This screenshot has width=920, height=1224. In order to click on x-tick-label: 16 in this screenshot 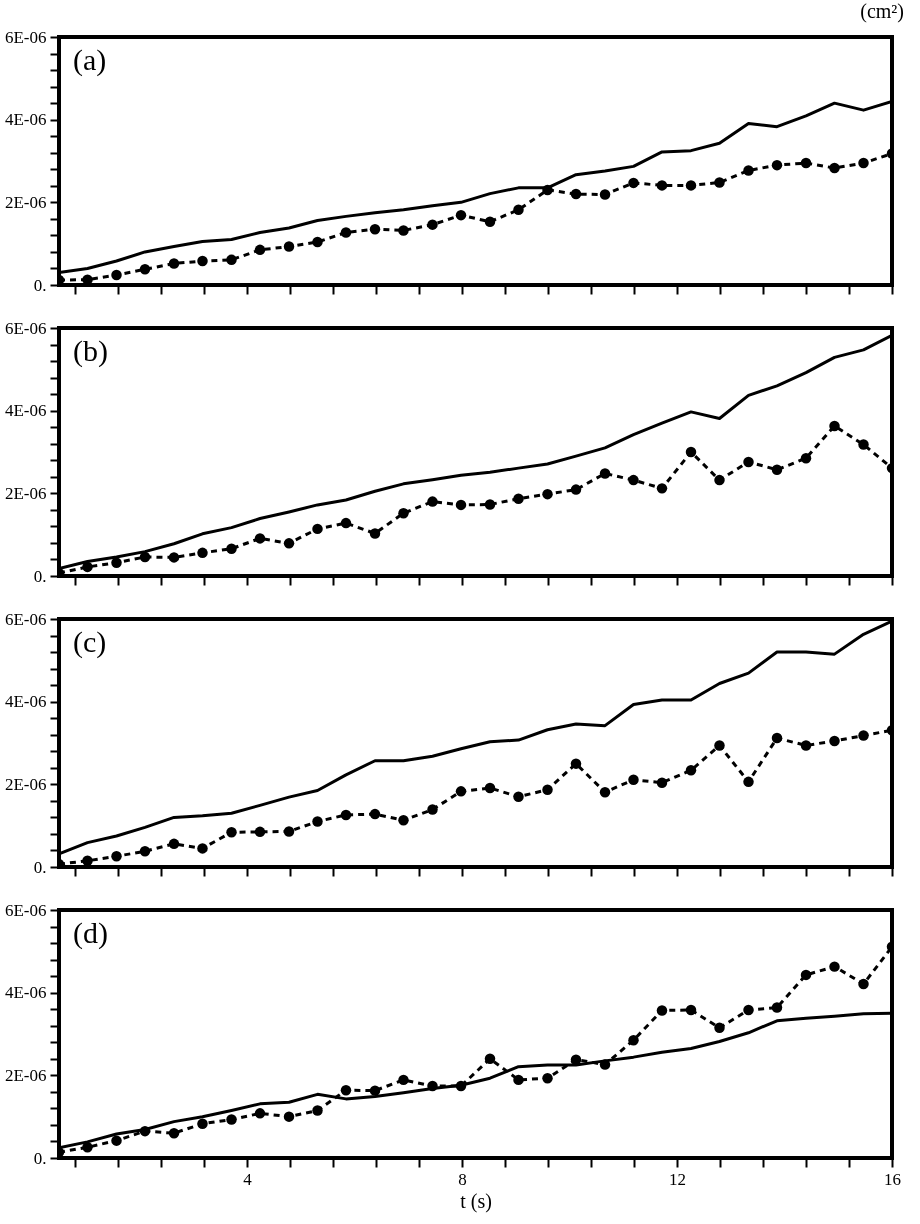, I will do `click(892, 1179)`.